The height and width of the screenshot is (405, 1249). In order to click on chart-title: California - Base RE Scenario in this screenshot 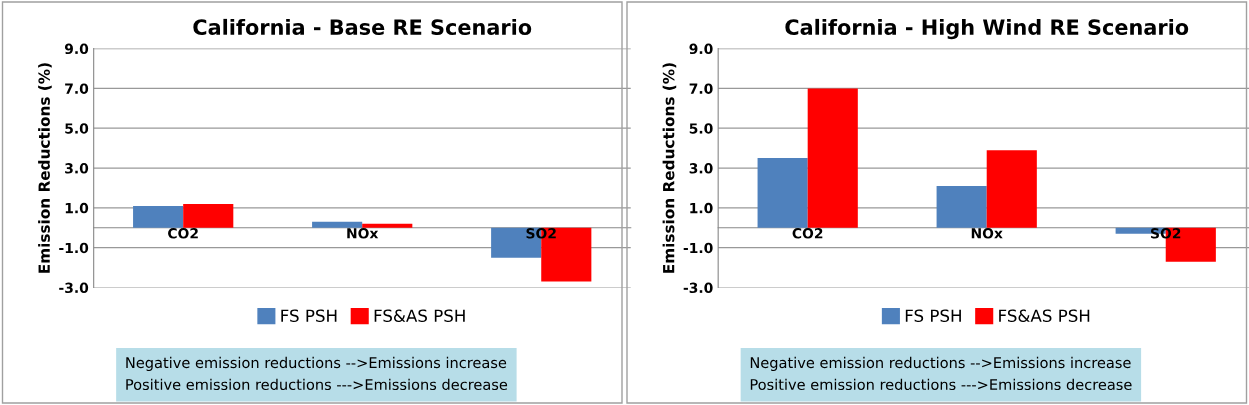, I will do `click(362, 27)`.